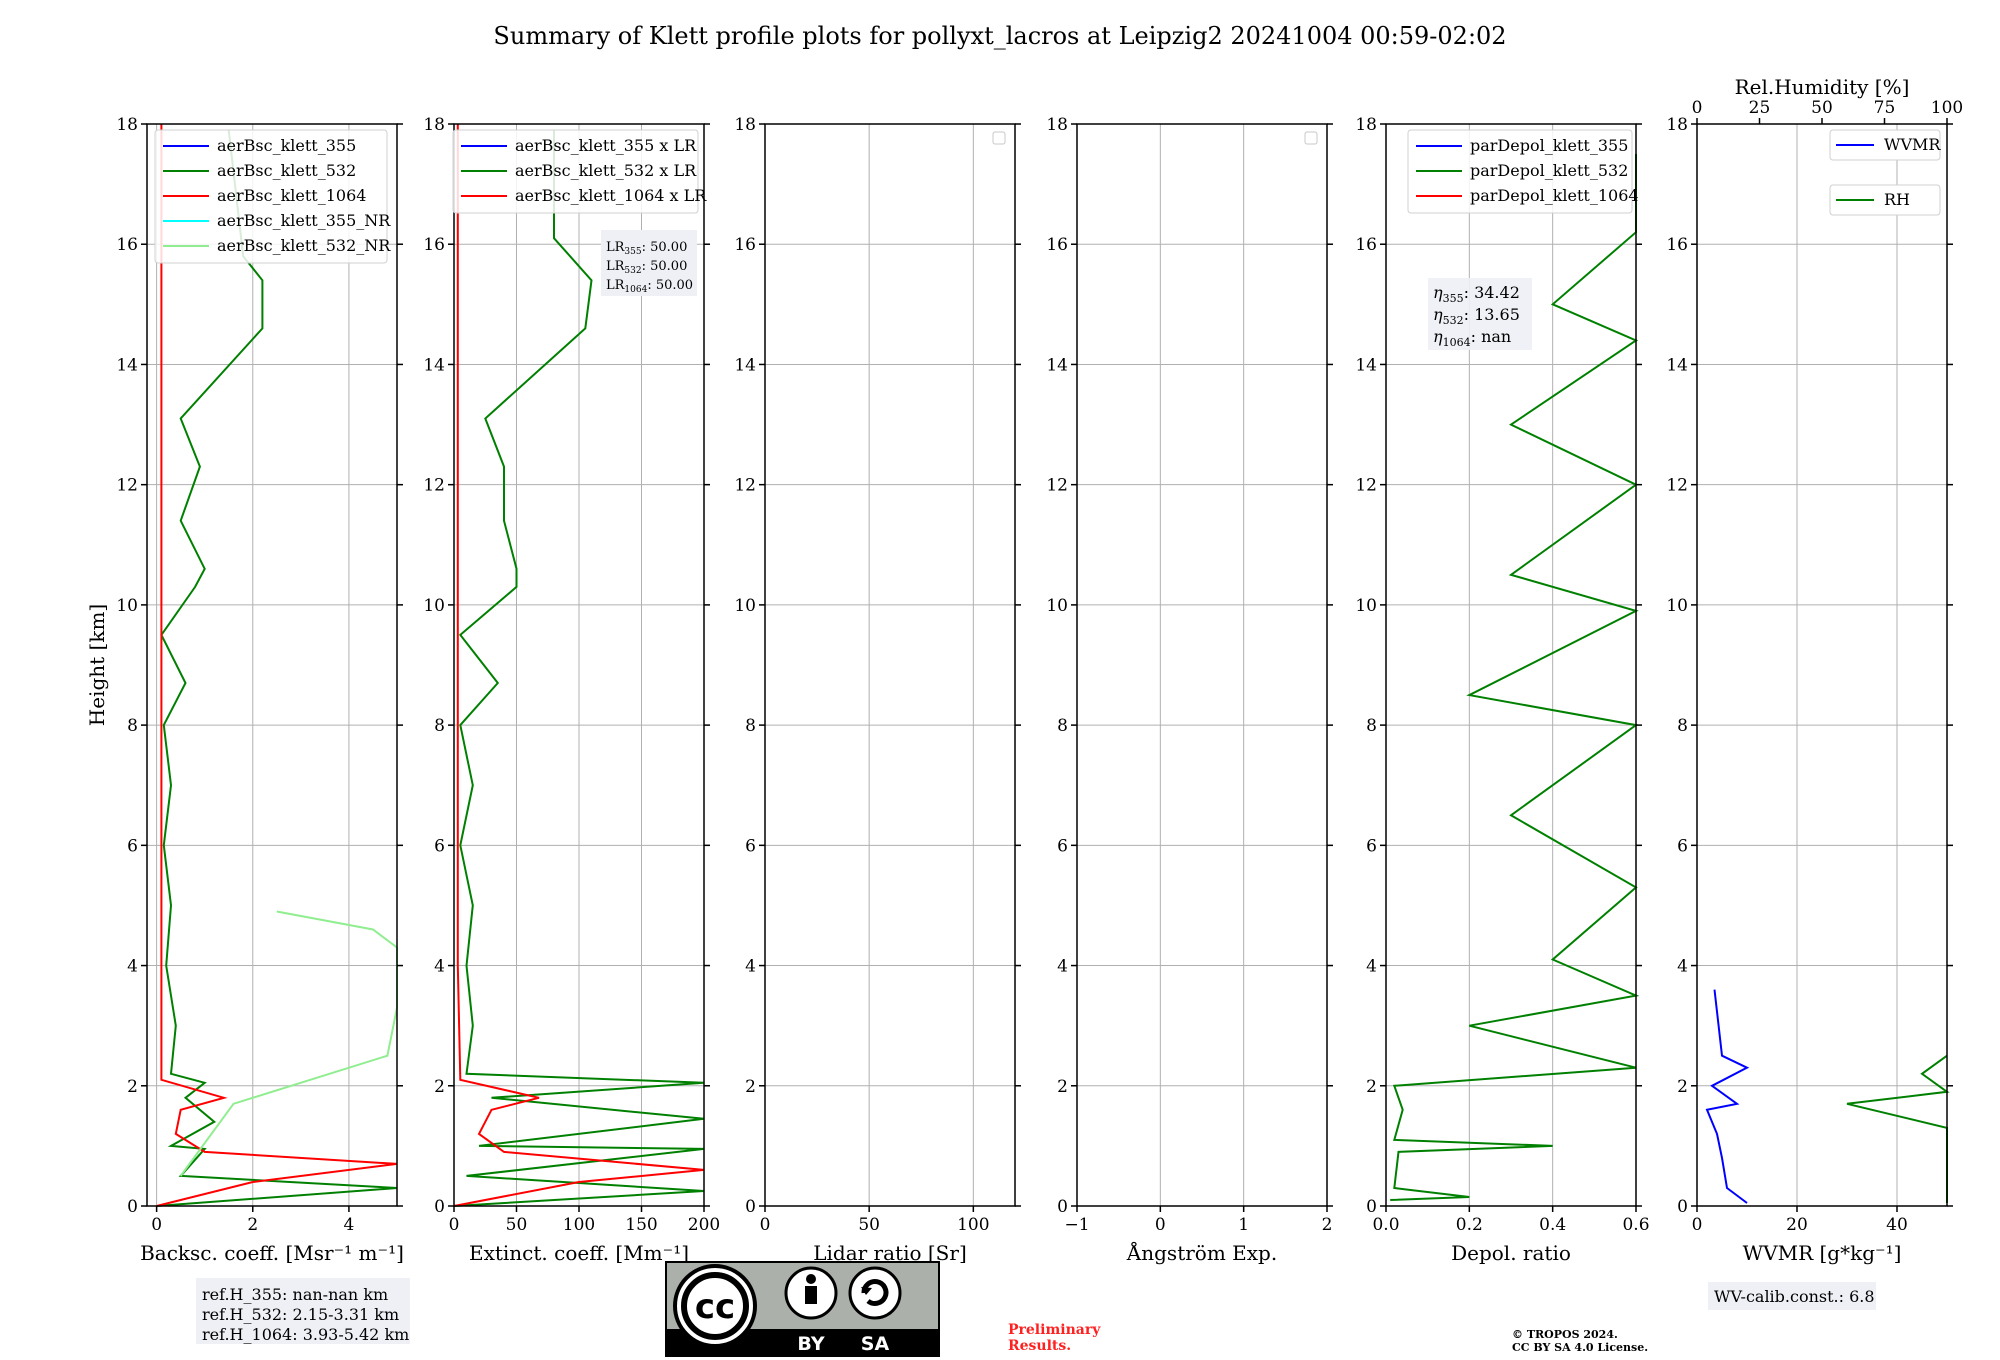  I want to click on legend-entry: parDepol_klett_532, so click(1549, 170).